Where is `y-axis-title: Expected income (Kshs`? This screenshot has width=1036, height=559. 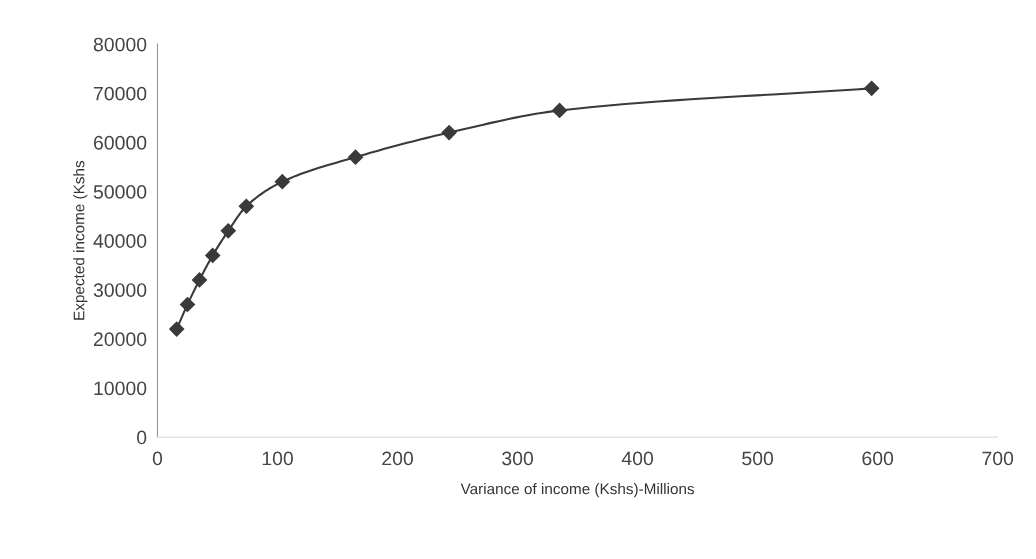
y-axis-title: Expected income (Kshs is located at coordinates (80, 240).